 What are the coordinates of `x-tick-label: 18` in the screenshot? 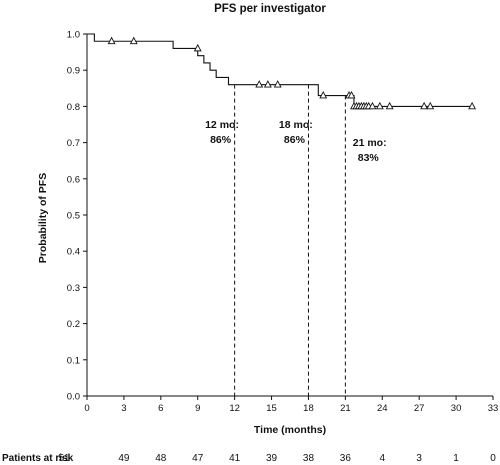 It's located at (308, 408).